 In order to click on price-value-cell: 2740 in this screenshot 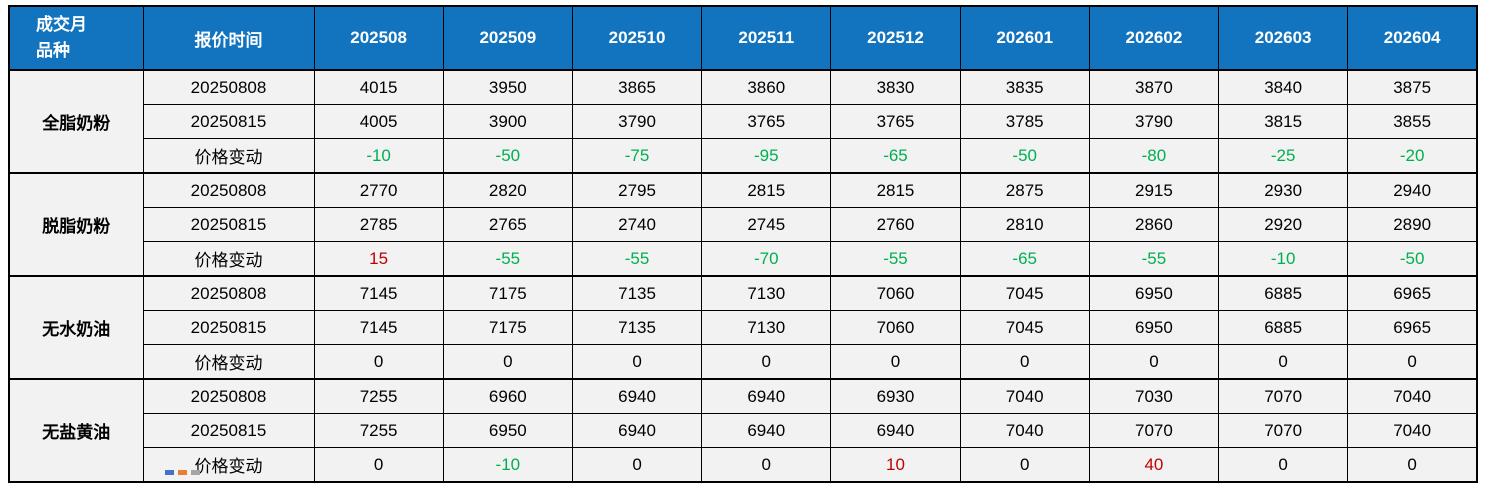, I will do `click(637, 224)`.